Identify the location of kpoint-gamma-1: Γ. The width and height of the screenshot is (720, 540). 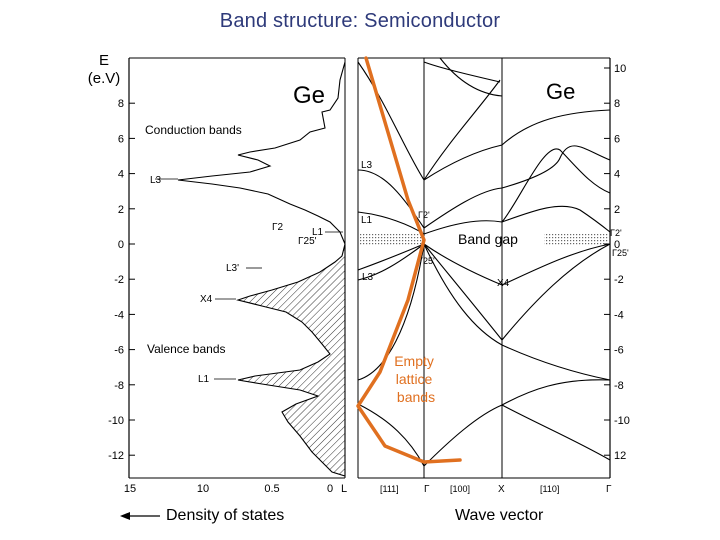
(427, 489).